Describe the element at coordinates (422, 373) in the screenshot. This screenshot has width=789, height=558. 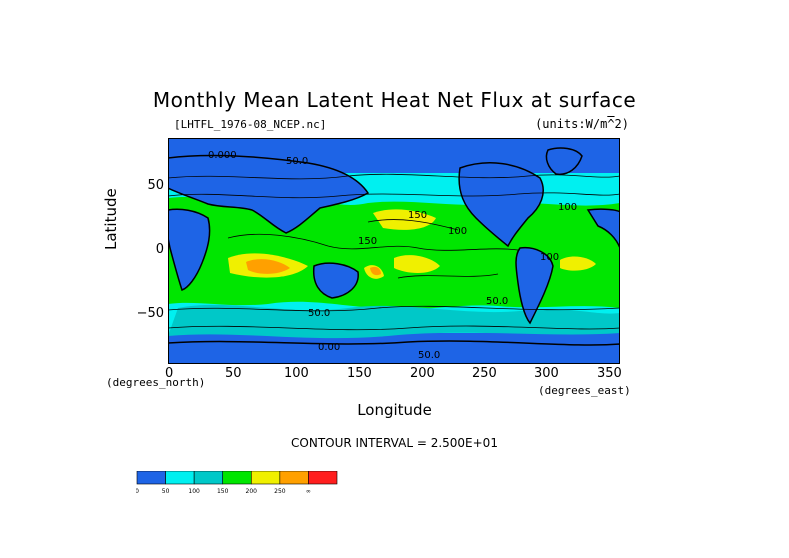
I see `x-tick-label: 200` at that location.